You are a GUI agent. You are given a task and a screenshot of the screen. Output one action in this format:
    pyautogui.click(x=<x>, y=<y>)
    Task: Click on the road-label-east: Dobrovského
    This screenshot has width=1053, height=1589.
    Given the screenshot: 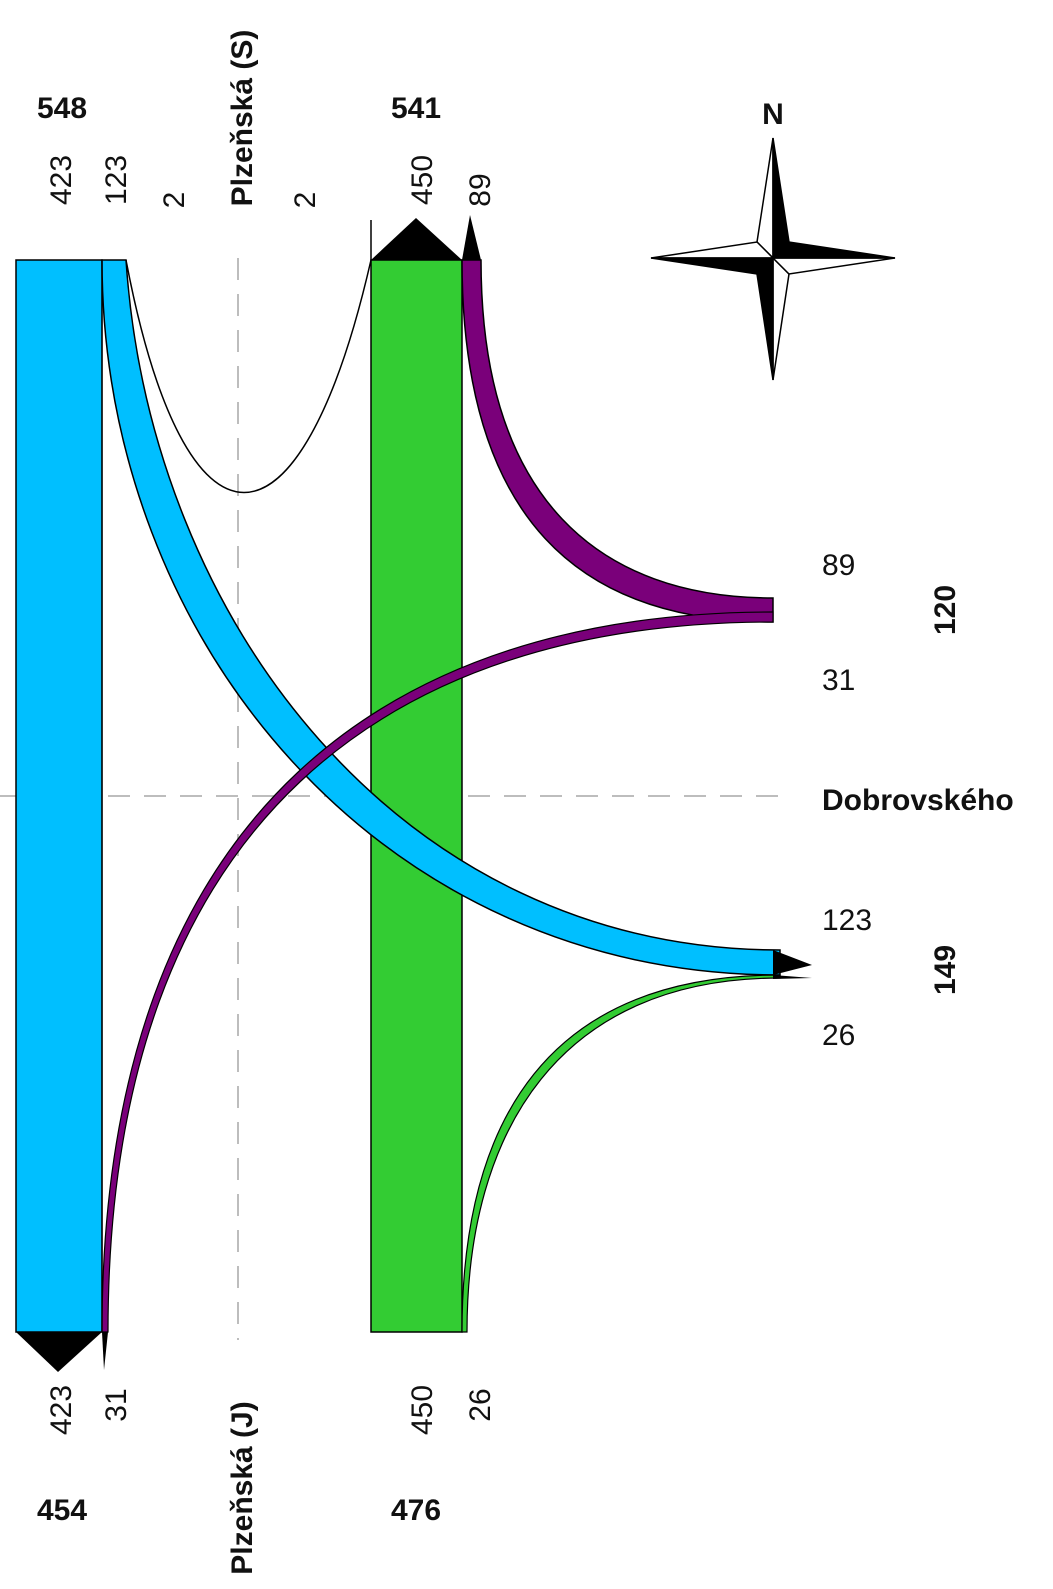 What is the action you would take?
    pyautogui.click(x=918, y=800)
    